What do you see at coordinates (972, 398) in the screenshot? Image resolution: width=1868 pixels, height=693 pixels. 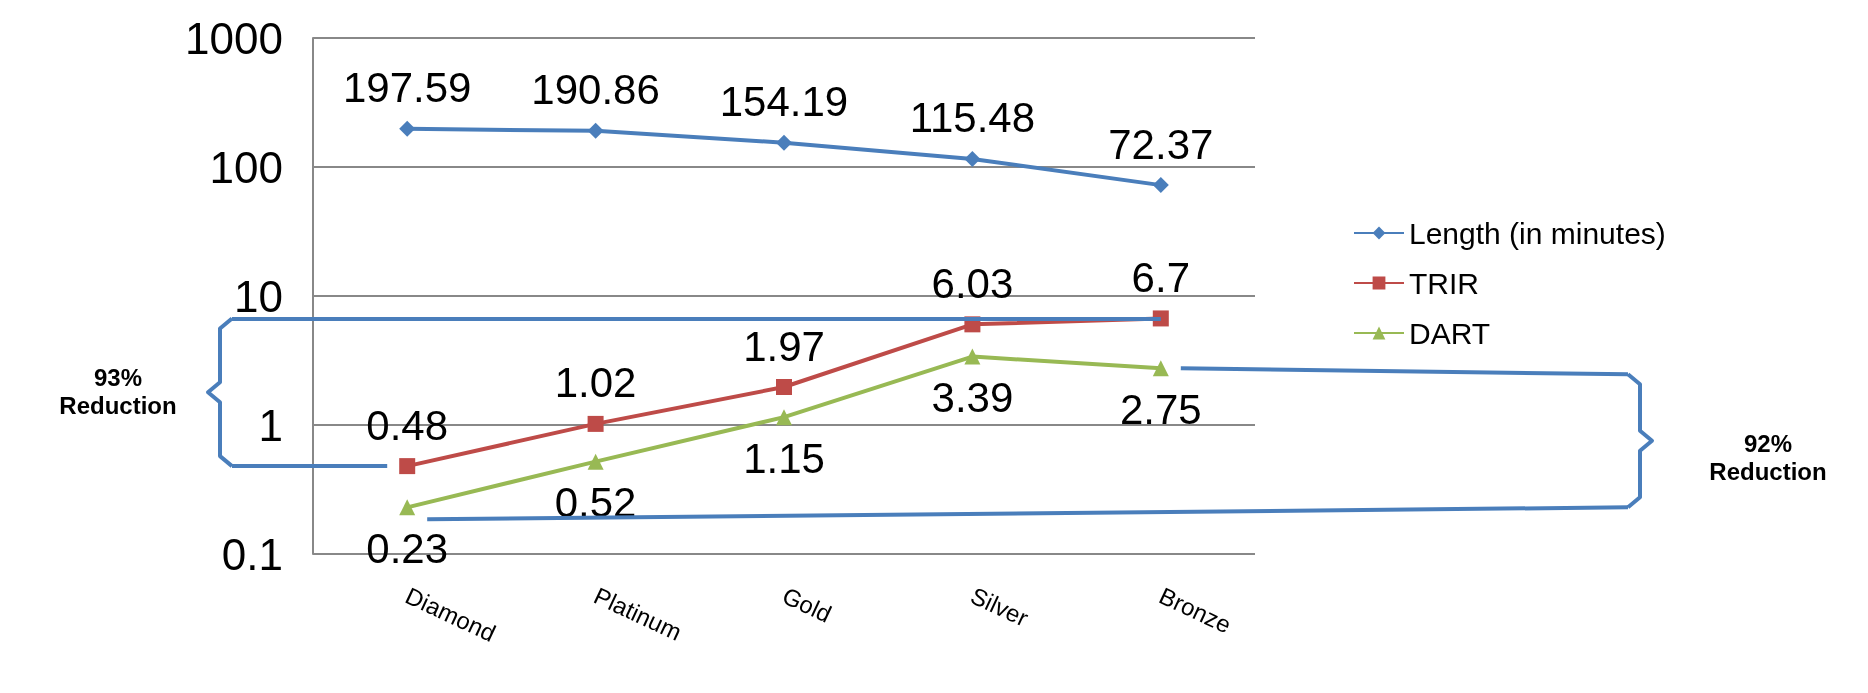 I see `data-label: 3.39` at bounding box center [972, 398].